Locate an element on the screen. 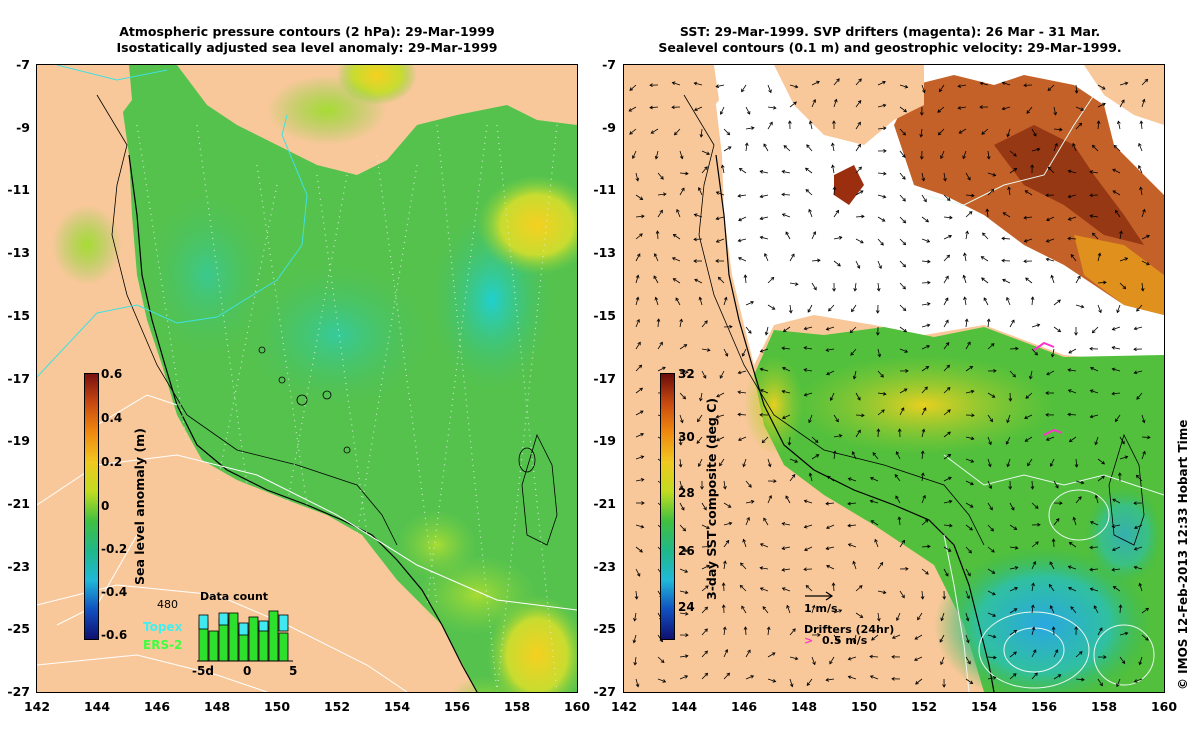  sst-tick-2: 28 is located at coordinates (686, 493).